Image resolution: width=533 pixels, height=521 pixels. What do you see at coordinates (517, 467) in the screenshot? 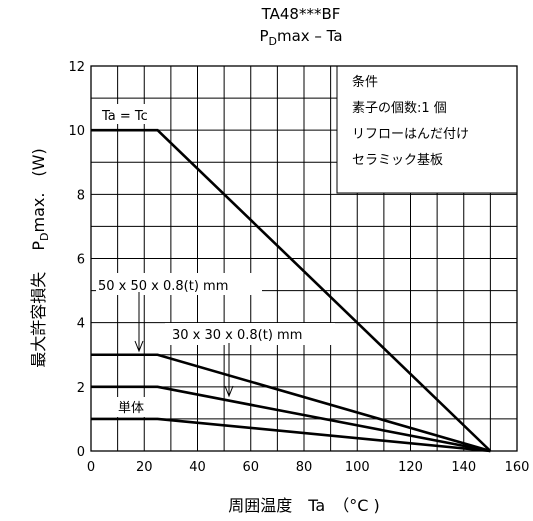
I see `x-tick-label: 160` at bounding box center [517, 467].